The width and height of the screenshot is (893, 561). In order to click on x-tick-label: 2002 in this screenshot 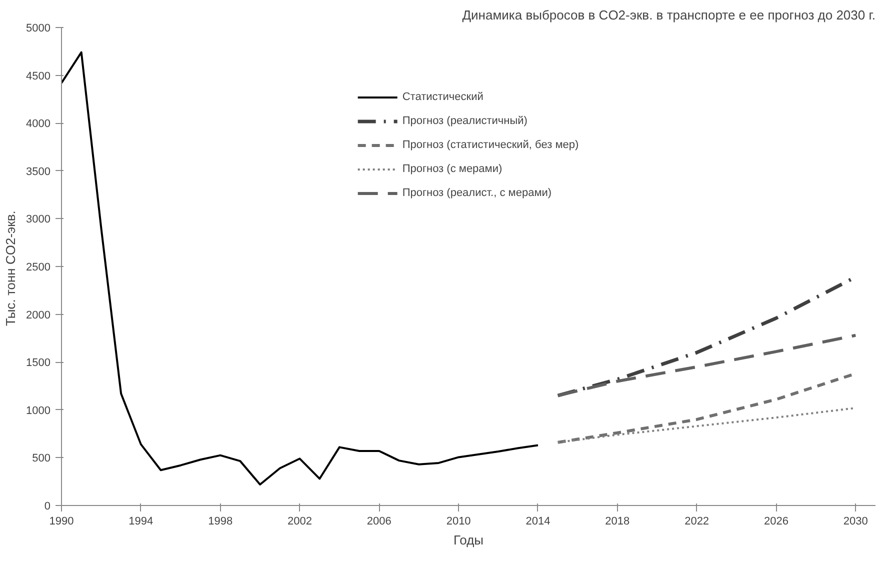, I will do `click(300, 522)`.